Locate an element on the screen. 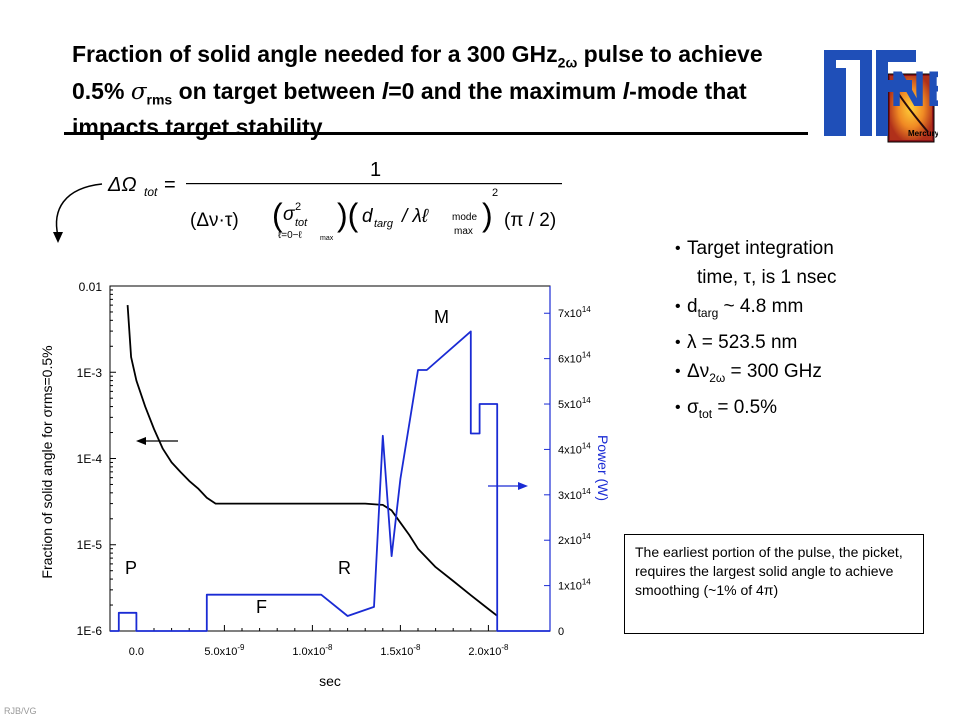 The image size is (960, 720). formula-sigma-sub: tot is located at coordinates (301, 223).